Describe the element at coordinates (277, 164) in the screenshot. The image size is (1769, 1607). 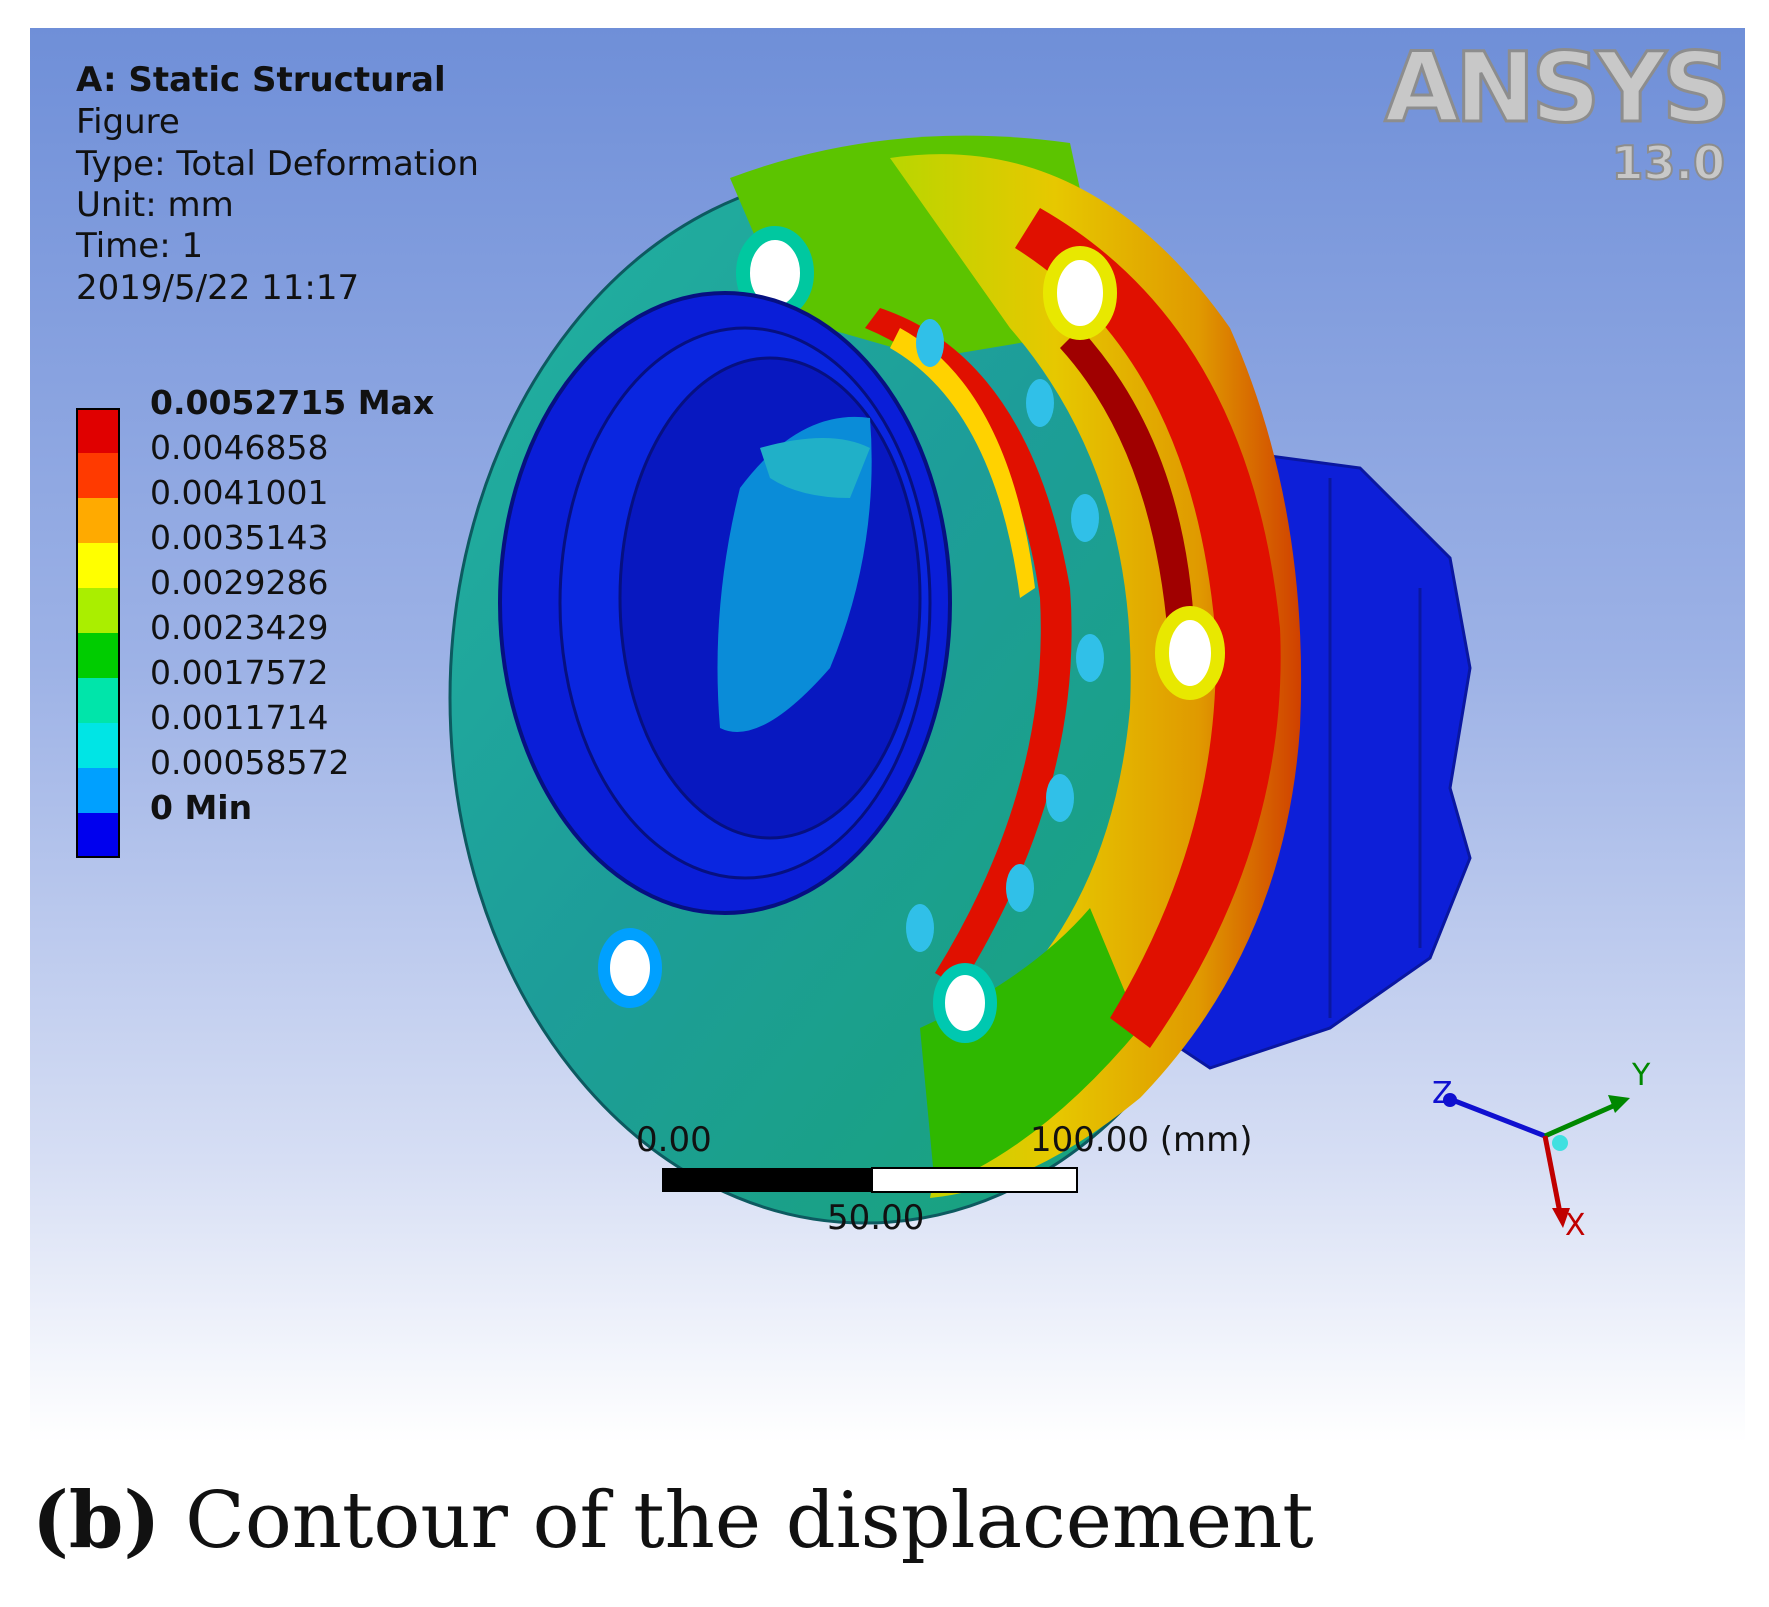
I see `result-type: Type: Total Deformation` at that location.